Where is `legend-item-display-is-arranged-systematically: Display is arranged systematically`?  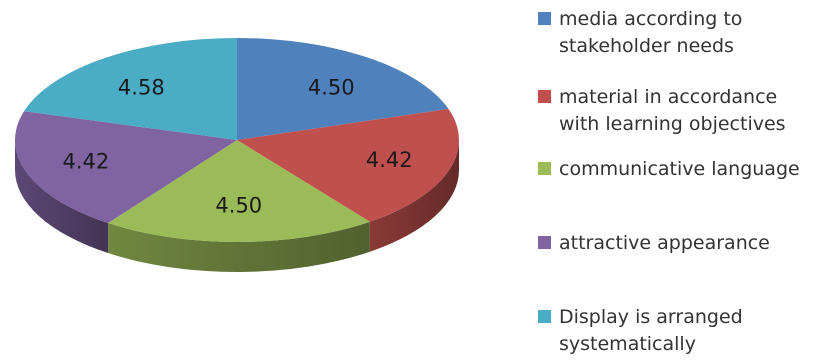
legend-item-display-is-arranged-systematically: Display is arranged systematically is located at coordinates (676, 331).